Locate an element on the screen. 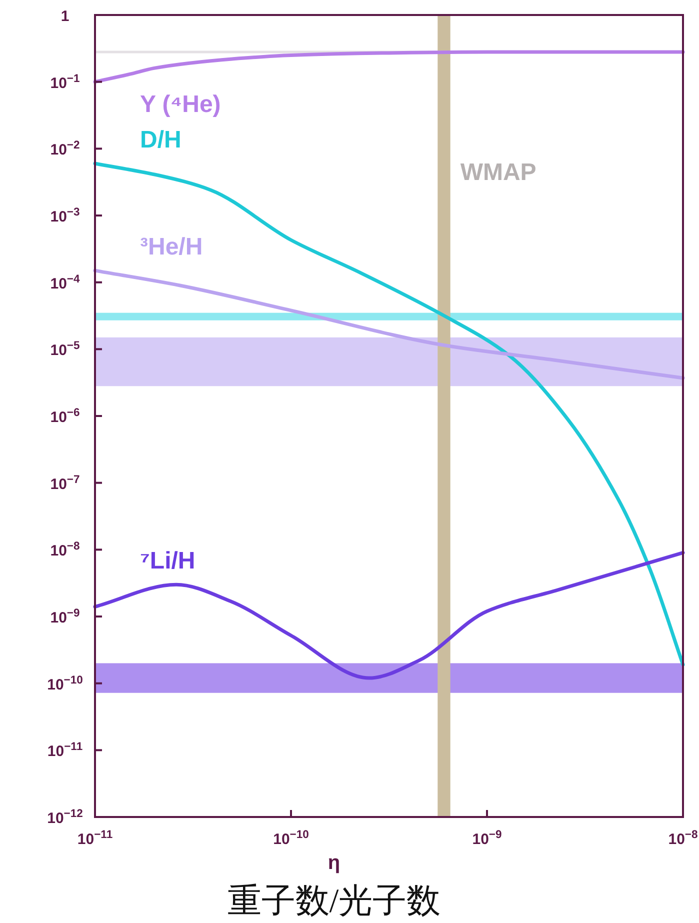  y-tick-label: 10$^{−5}$ is located at coordinates (65, 350).